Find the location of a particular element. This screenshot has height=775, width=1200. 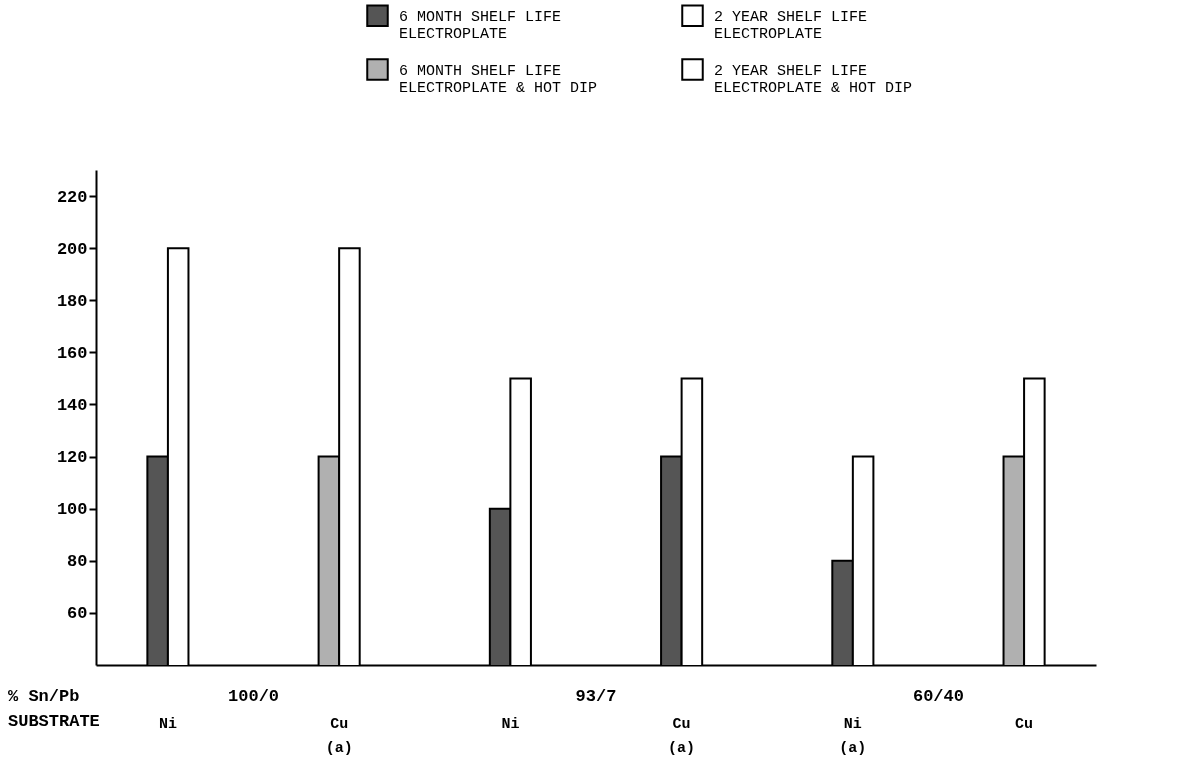

y-tick-label: 140 is located at coordinates (72, 405).